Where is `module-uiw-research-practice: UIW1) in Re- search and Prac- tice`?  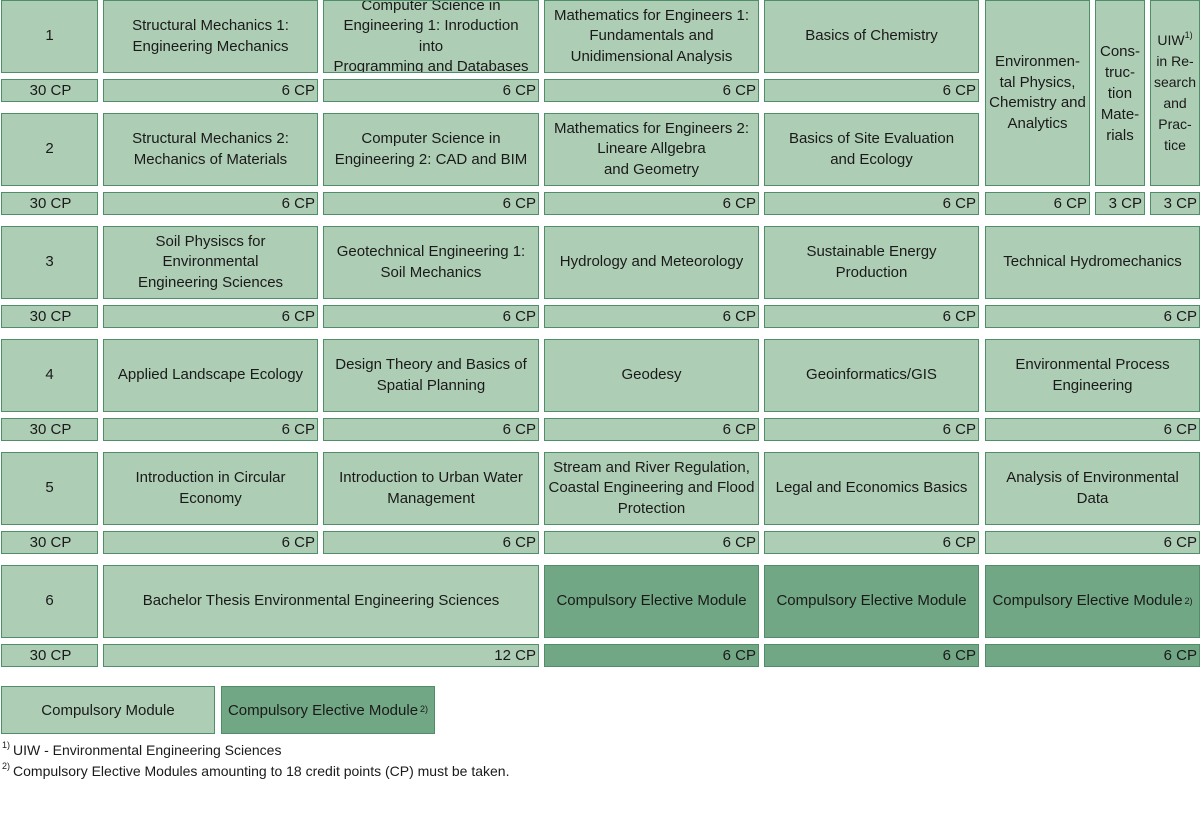 module-uiw-research-practice: UIW1) in Re- search and Prac- tice is located at coordinates (1175, 93).